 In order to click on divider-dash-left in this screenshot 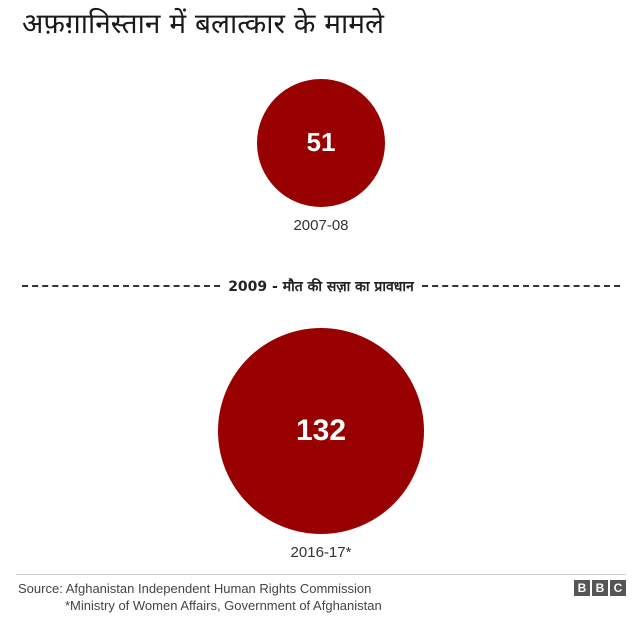, I will do `click(121, 286)`.